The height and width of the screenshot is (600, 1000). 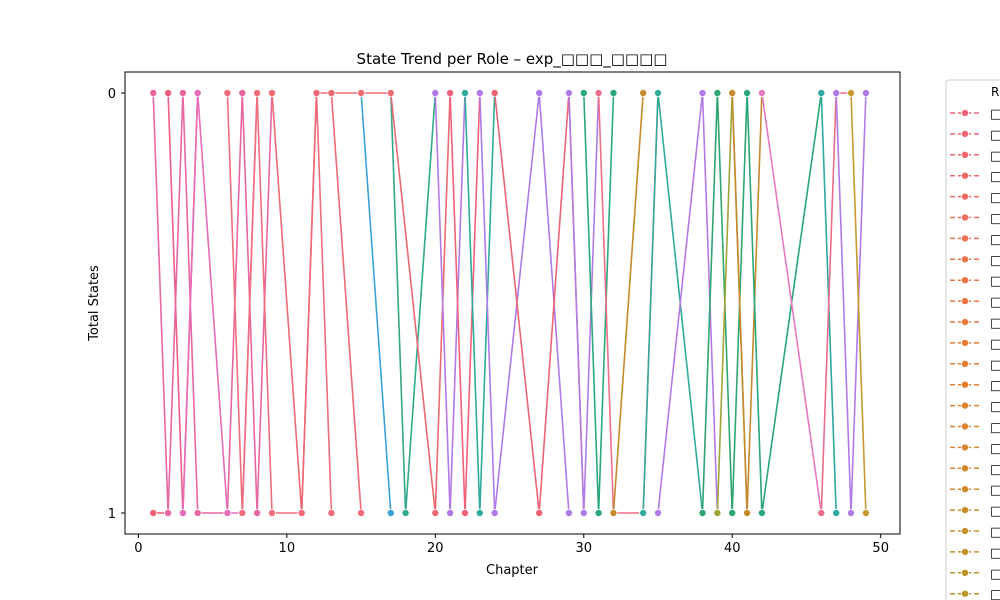 What do you see at coordinates (287, 548) in the screenshot?
I see `x-tick-label: 10` at bounding box center [287, 548].